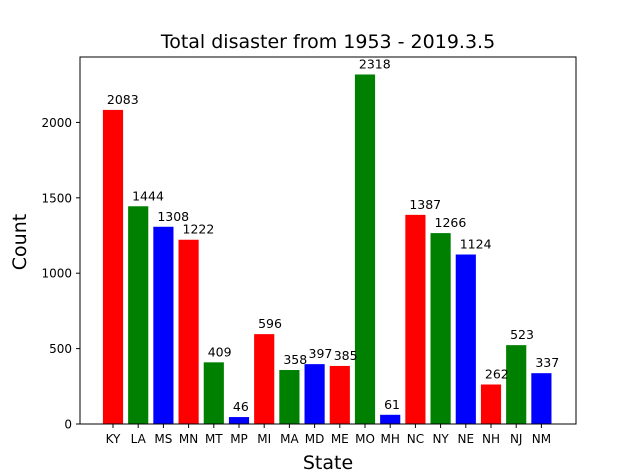 This screenshot has width=640, height=476. I want to click on bar-nh, so click(491, 404).